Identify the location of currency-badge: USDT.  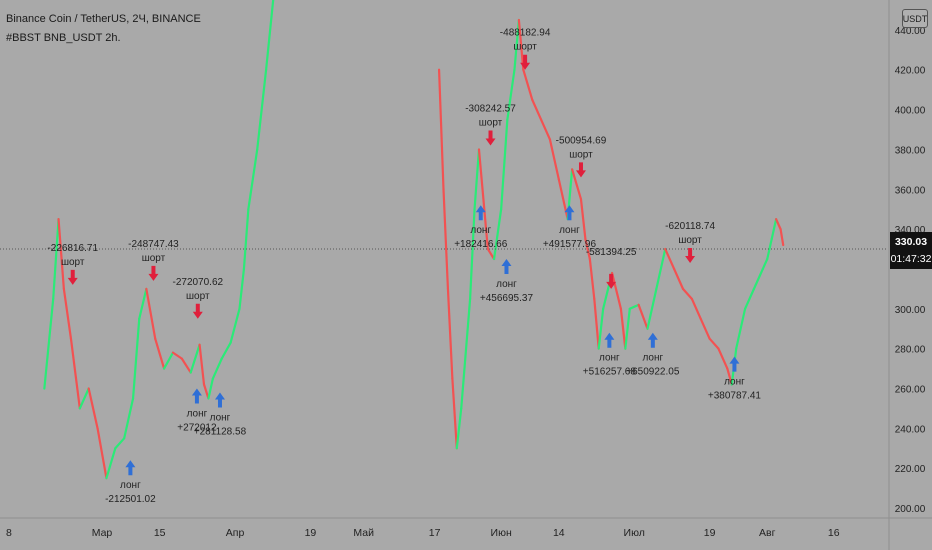
(915, 18).